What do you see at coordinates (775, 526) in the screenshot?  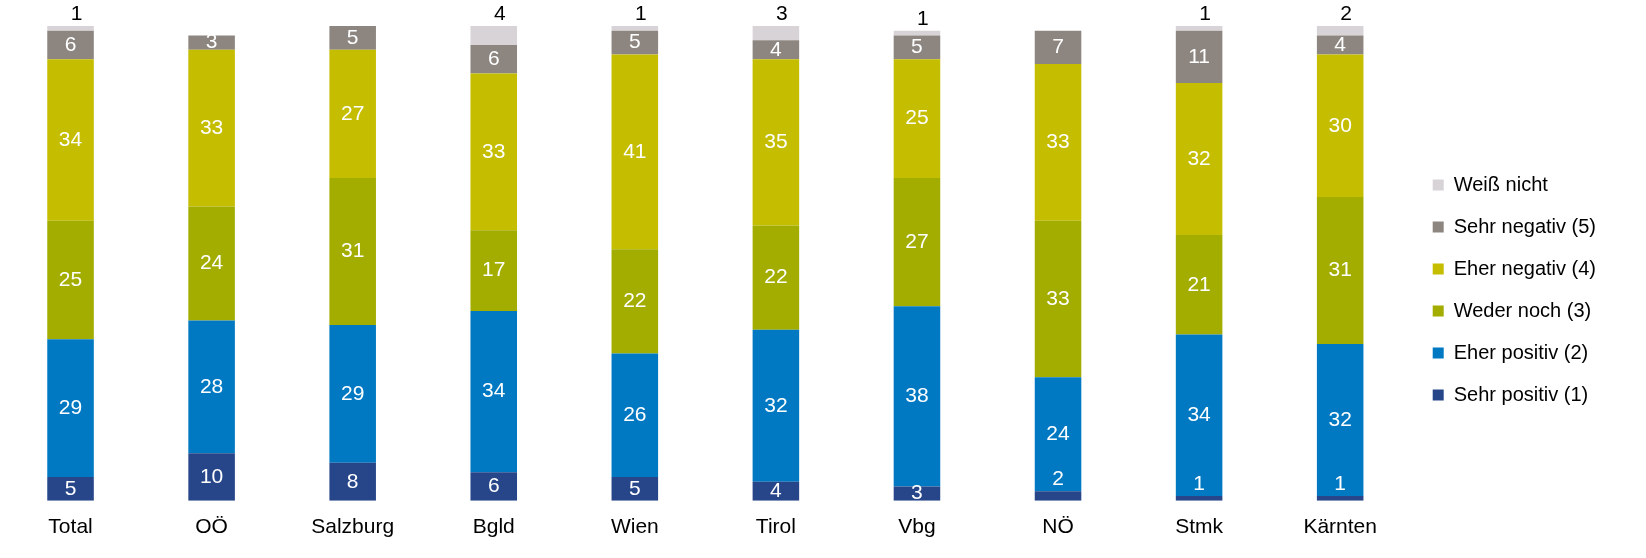 I see `x-tick-label: Tirol` at bounding box center [775, 526].